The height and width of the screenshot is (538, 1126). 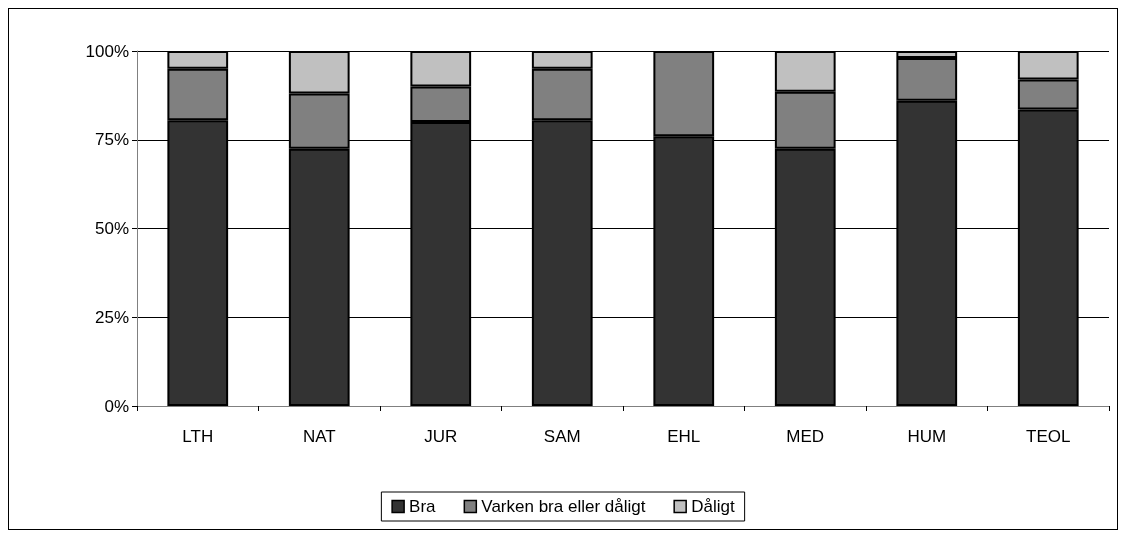 I want to click on x-tick-label: NAT, so click(x=319, y=436).